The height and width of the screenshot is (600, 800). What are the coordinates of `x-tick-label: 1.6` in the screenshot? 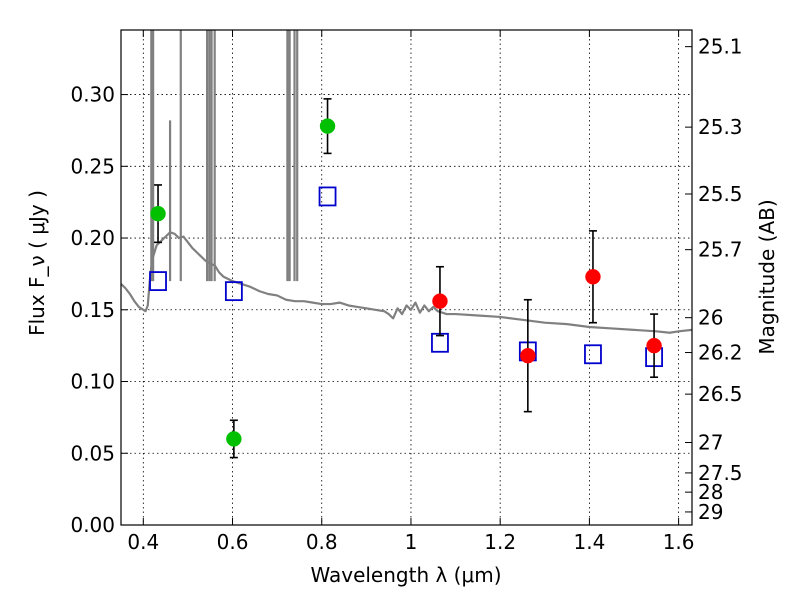 It's located at (679, 542).